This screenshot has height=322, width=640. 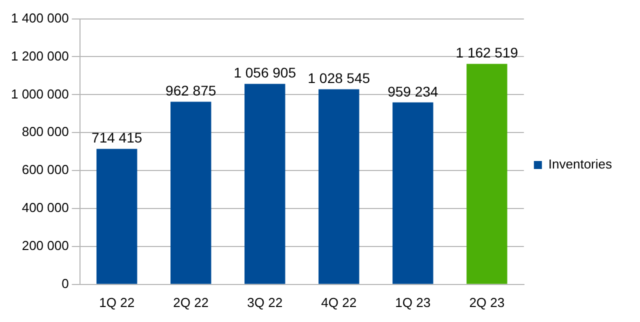 I want to click on x-tick-label: 2Q 22, so click(x=191, y=302).